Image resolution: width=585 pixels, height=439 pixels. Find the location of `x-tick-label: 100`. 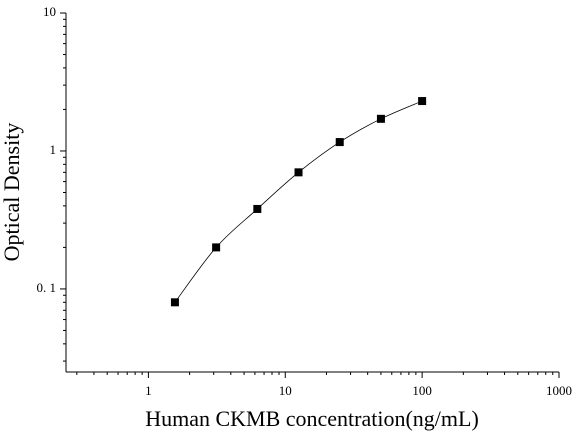

x-tick-label: 100 is located at coordinates (422, 390).